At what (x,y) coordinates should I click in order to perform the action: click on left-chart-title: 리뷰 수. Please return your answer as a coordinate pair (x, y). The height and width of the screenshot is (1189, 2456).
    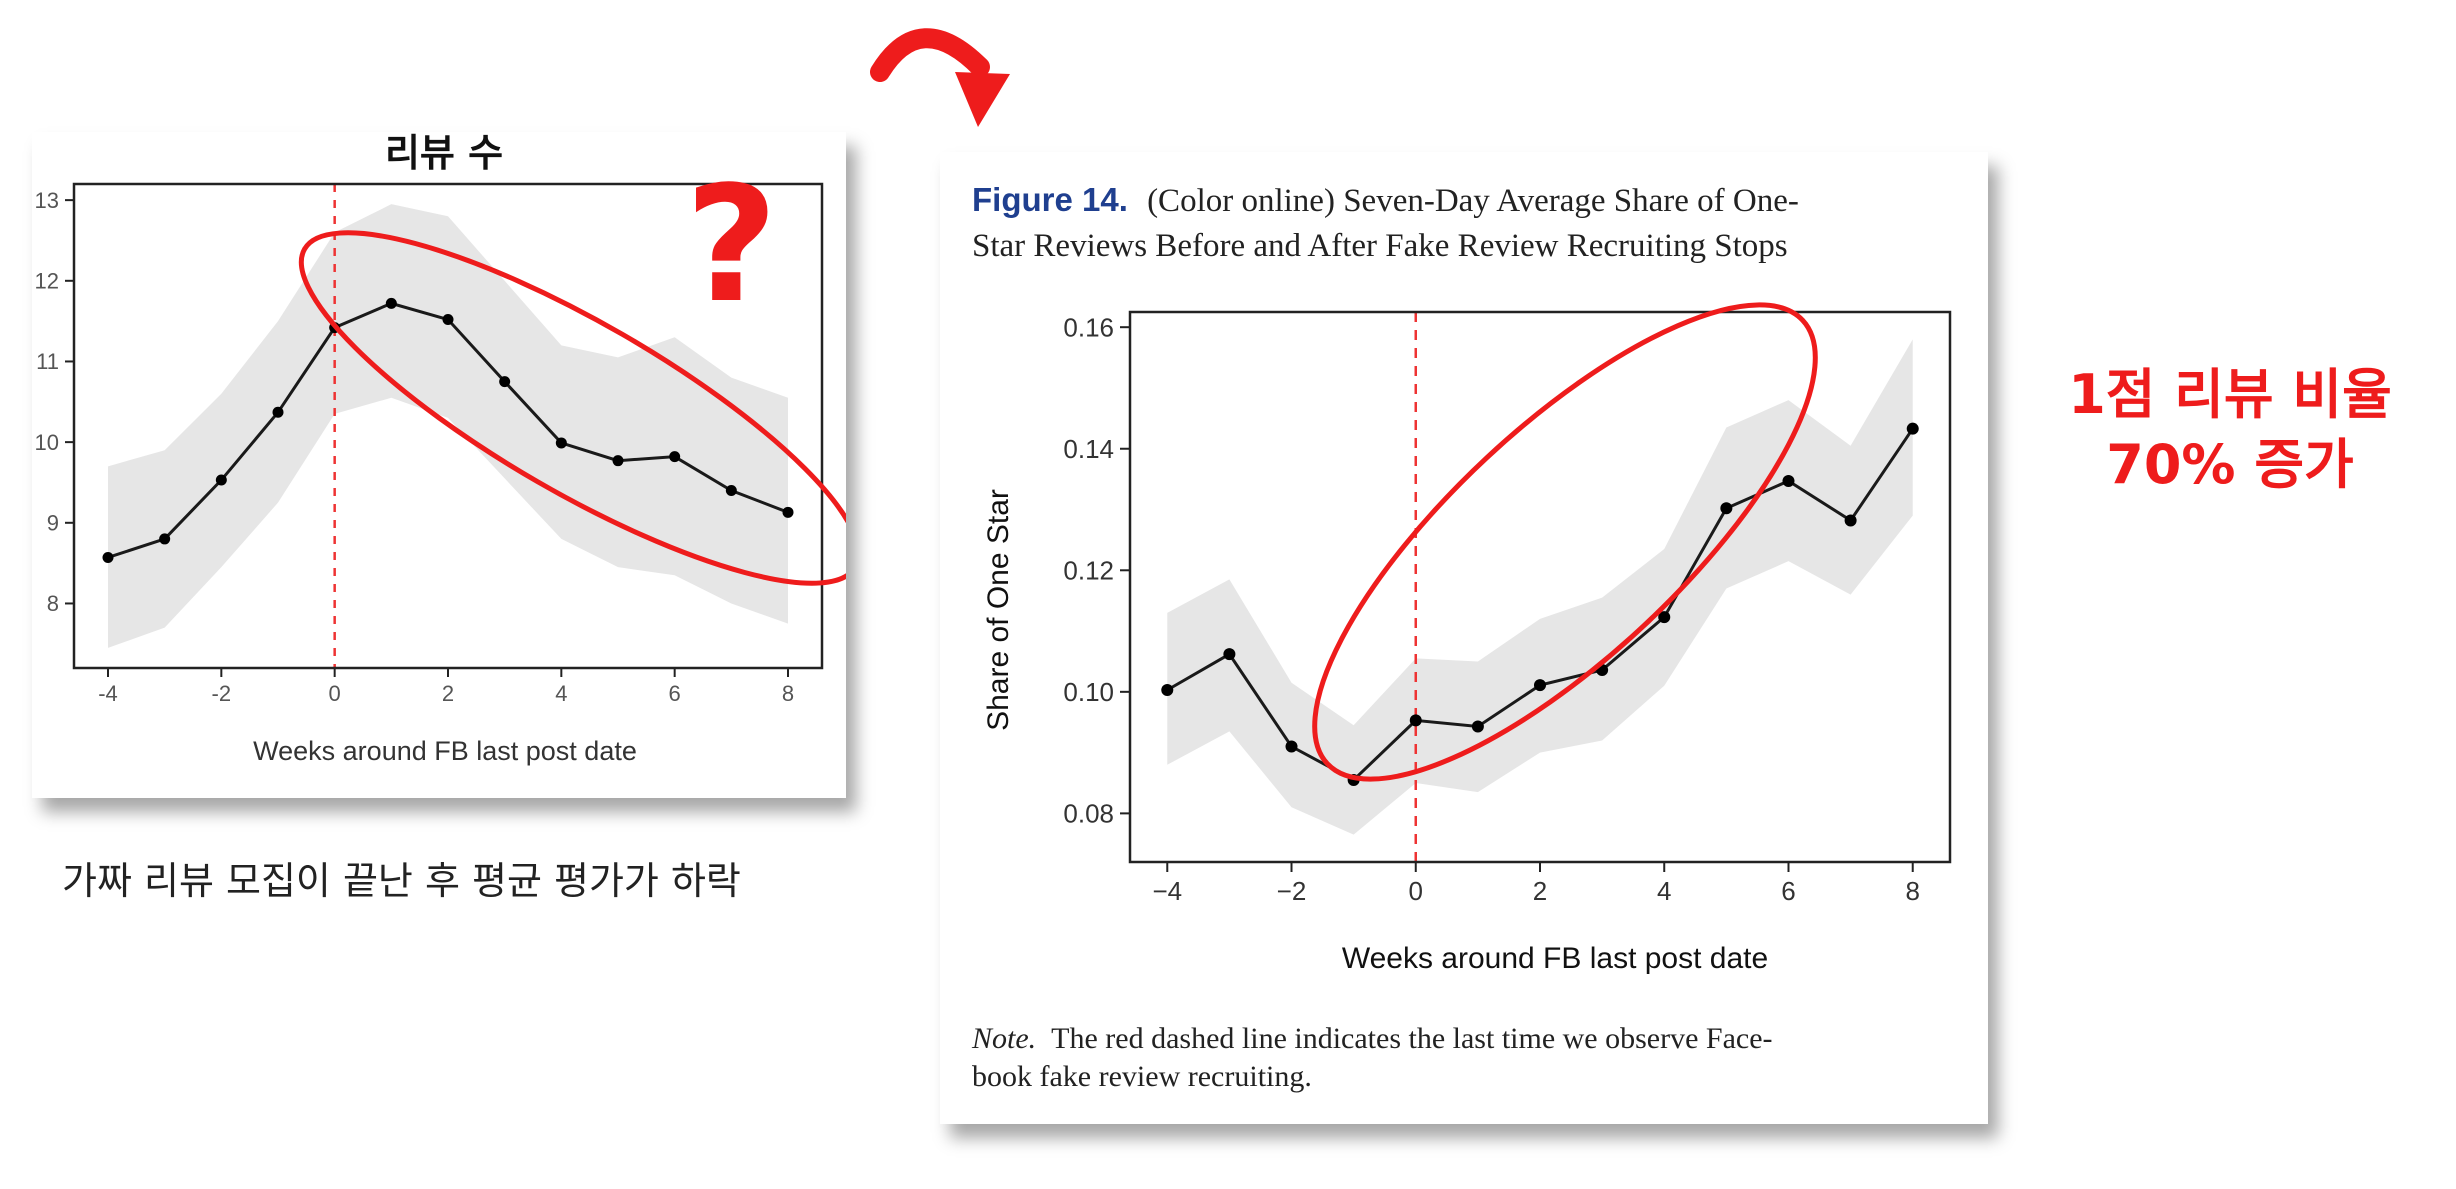
    Looking at the image, I should click on (444, 153).